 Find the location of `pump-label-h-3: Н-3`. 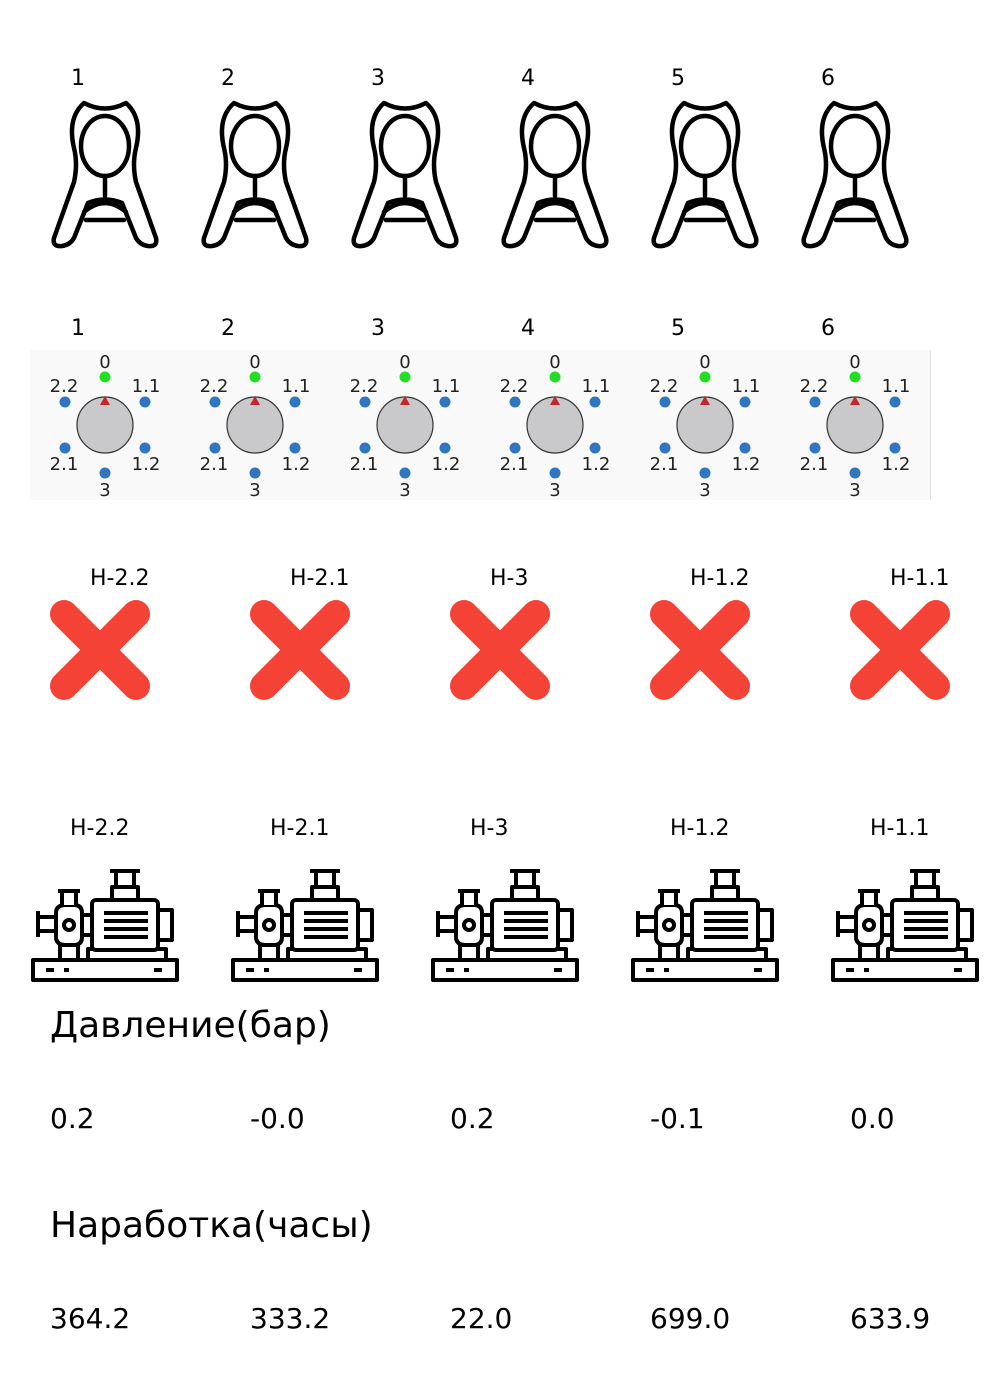

pump-label-h-3: Н-3 is located at coordinates (489, 828).